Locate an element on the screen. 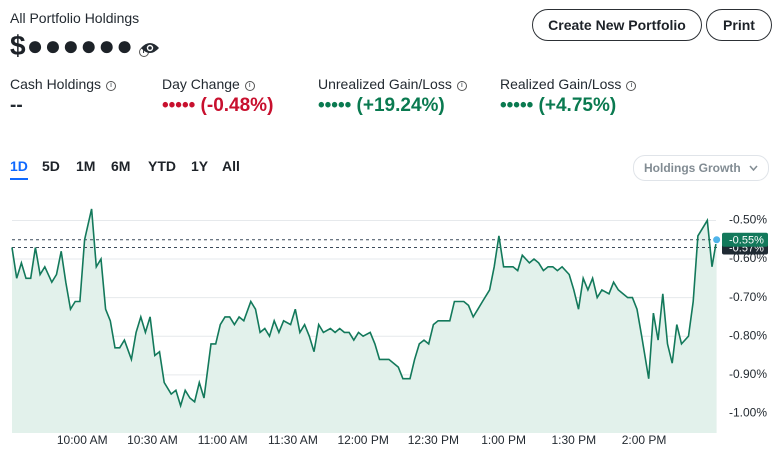  stat-label: Realized Gain/Loss is located at coordinates (568, 84).